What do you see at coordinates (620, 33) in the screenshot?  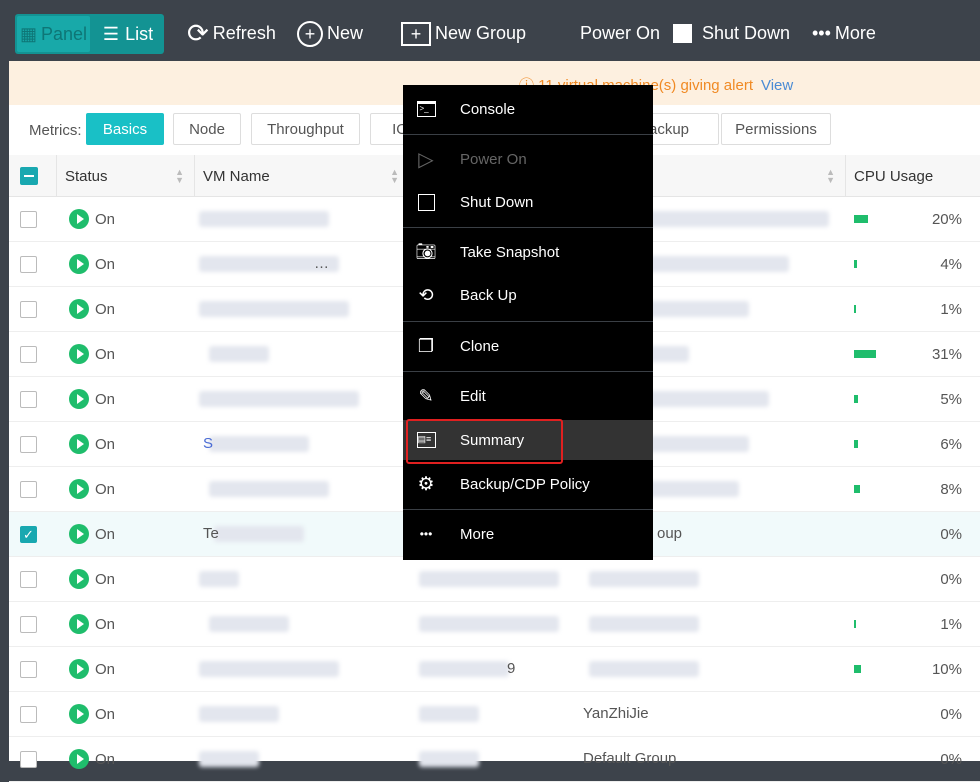 I see `power-on-button: Power On` at bounding box center [620, 33].